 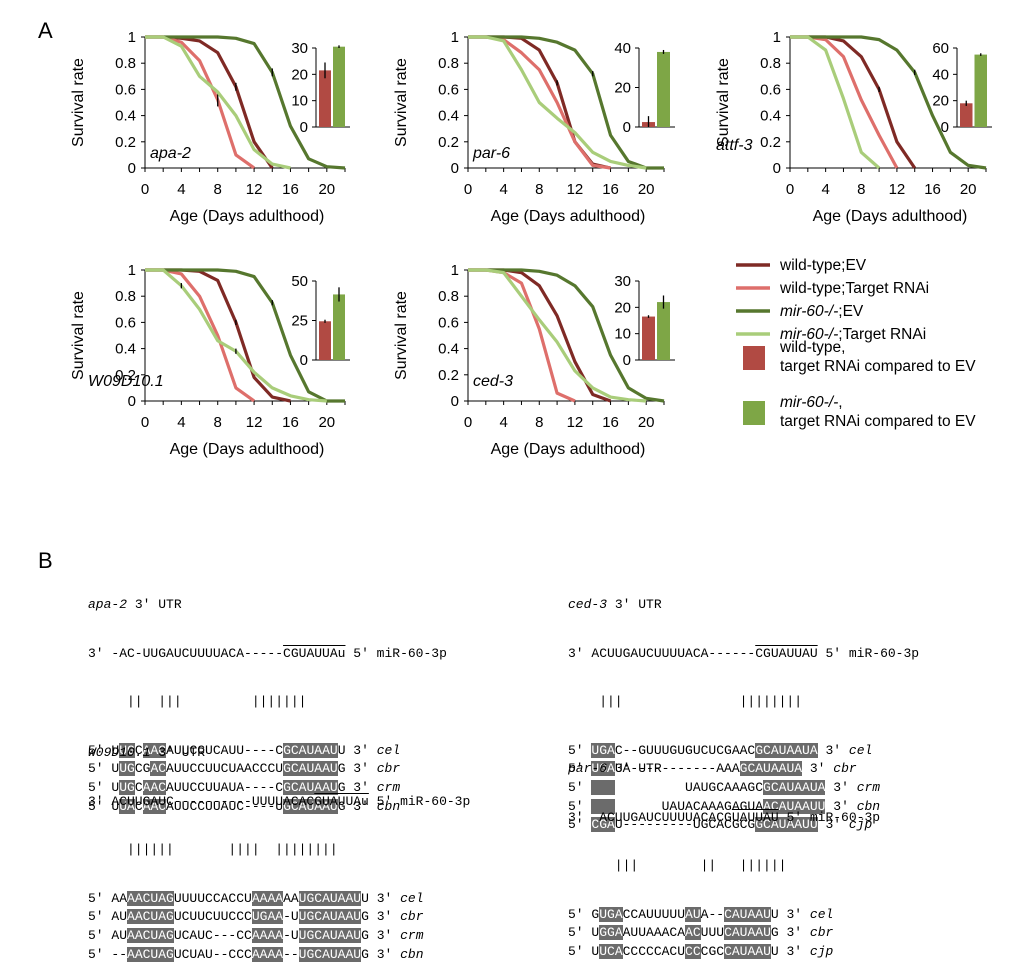 I want to click on seq-segment: AUUCCUUCUAACCCU, so click(x=225, y=769).